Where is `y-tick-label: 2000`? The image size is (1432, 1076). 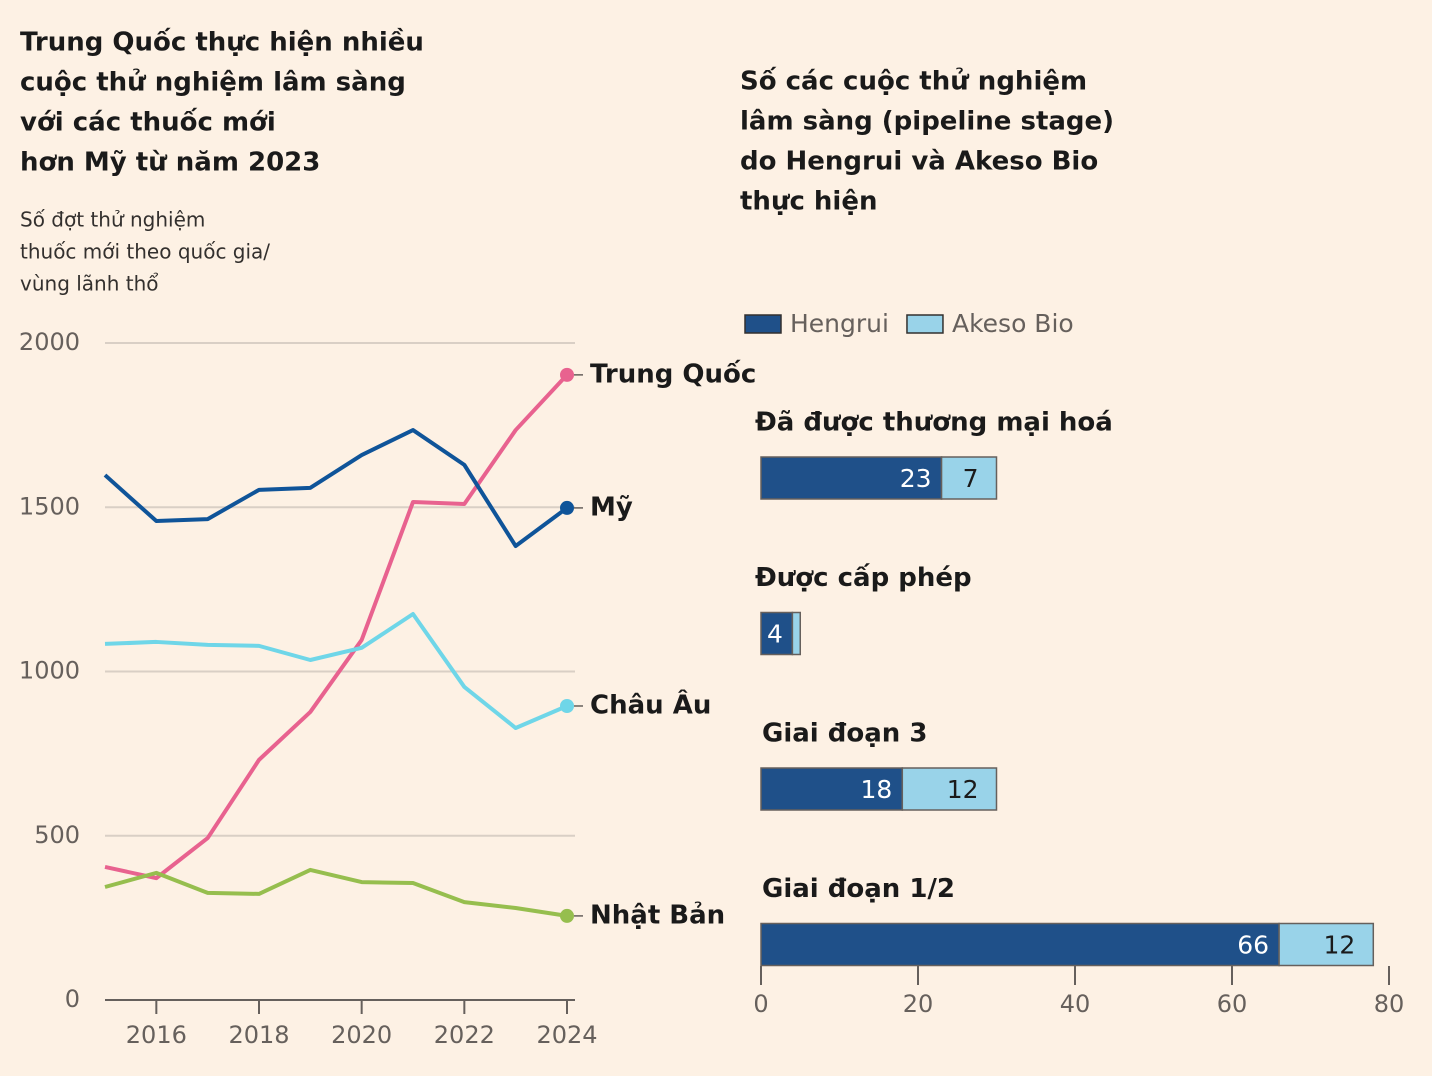 y-tick-label: 2000 is located at coordinates (49, 342).